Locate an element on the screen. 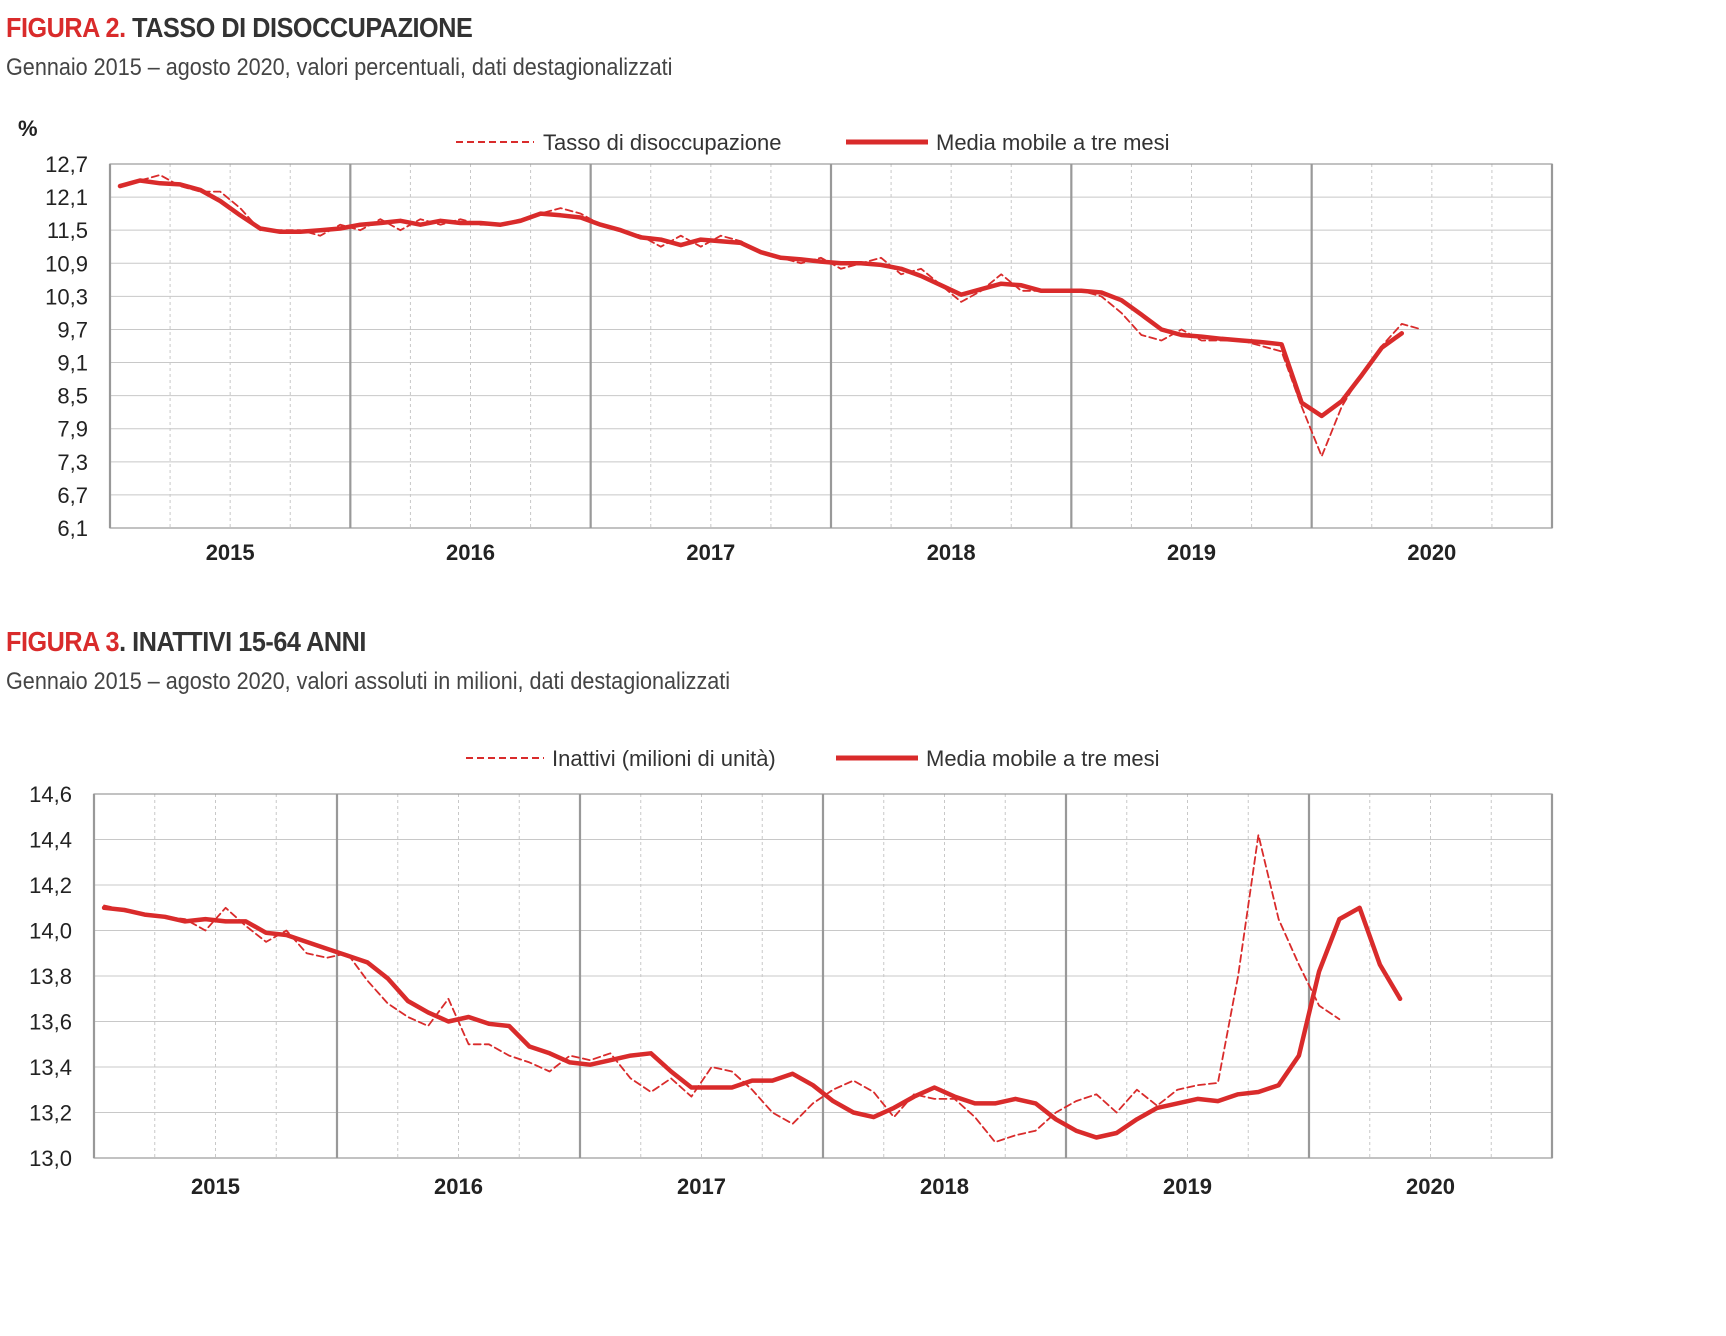 This screenshot has height=1336, width=1726. y-tick-label: 6,7 is located at coordinates (72, 495).